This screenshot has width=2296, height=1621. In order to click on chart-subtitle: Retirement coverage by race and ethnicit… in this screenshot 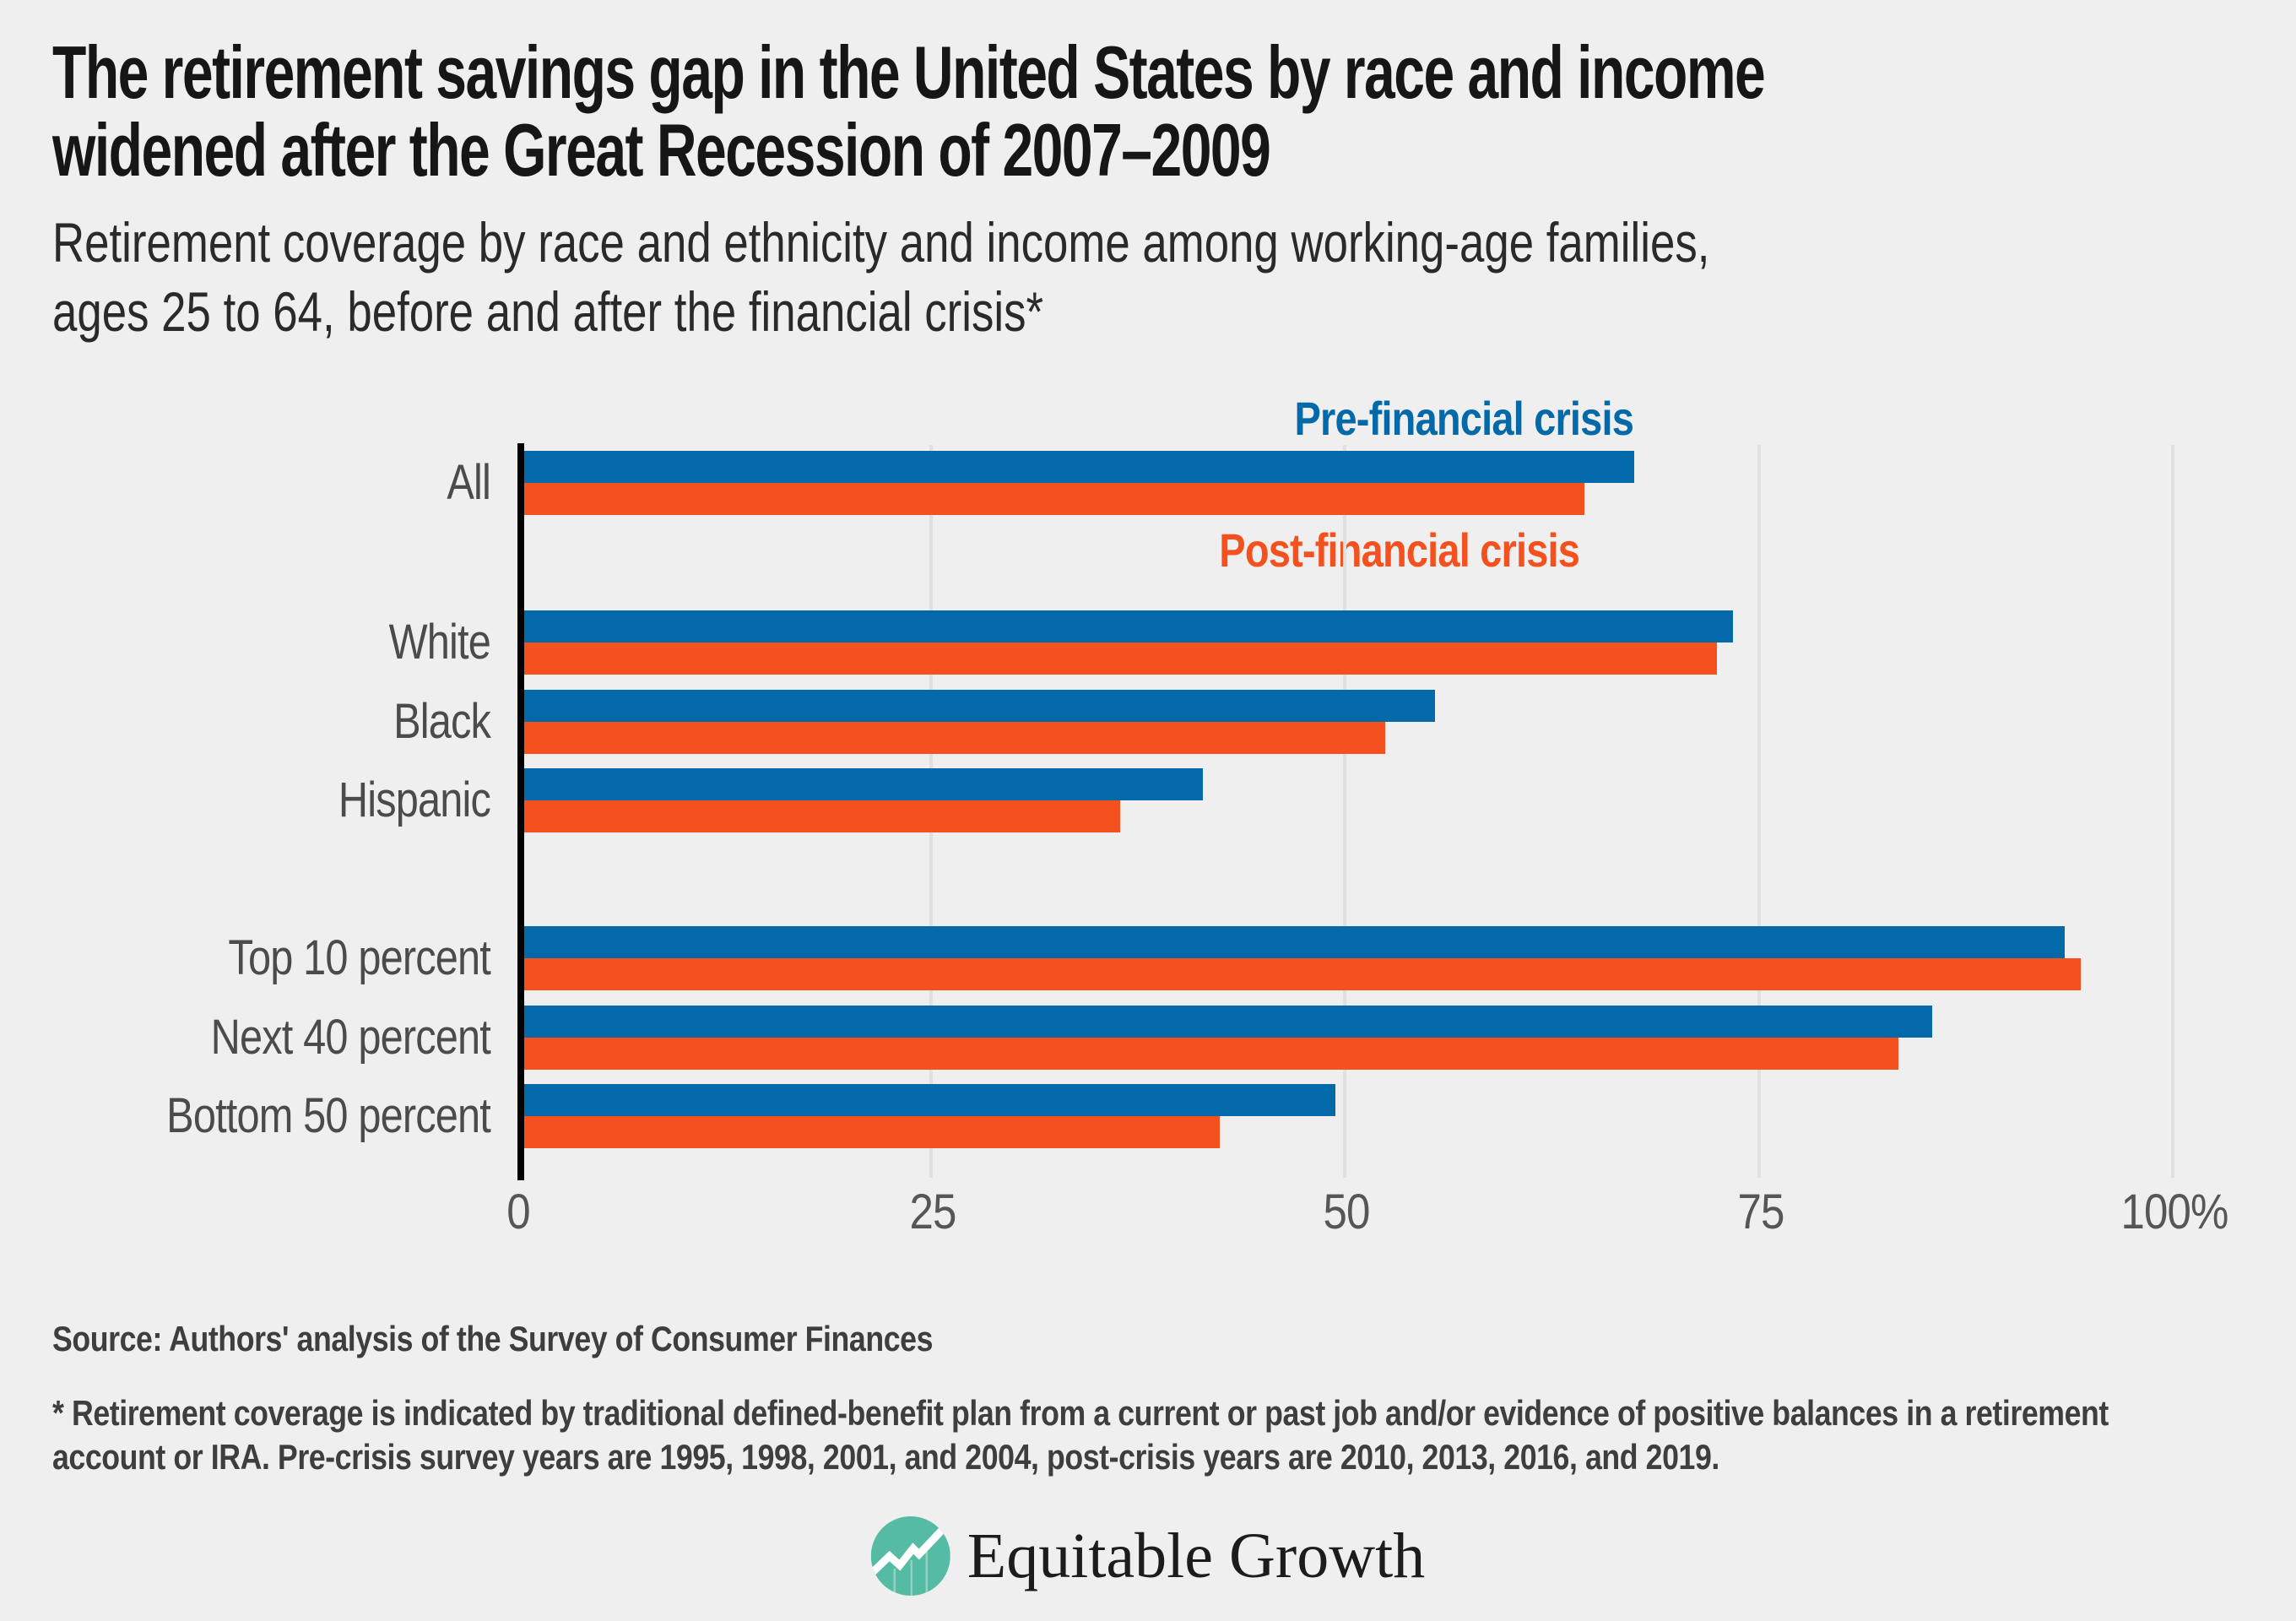, I will do `click(1088, 277)`.